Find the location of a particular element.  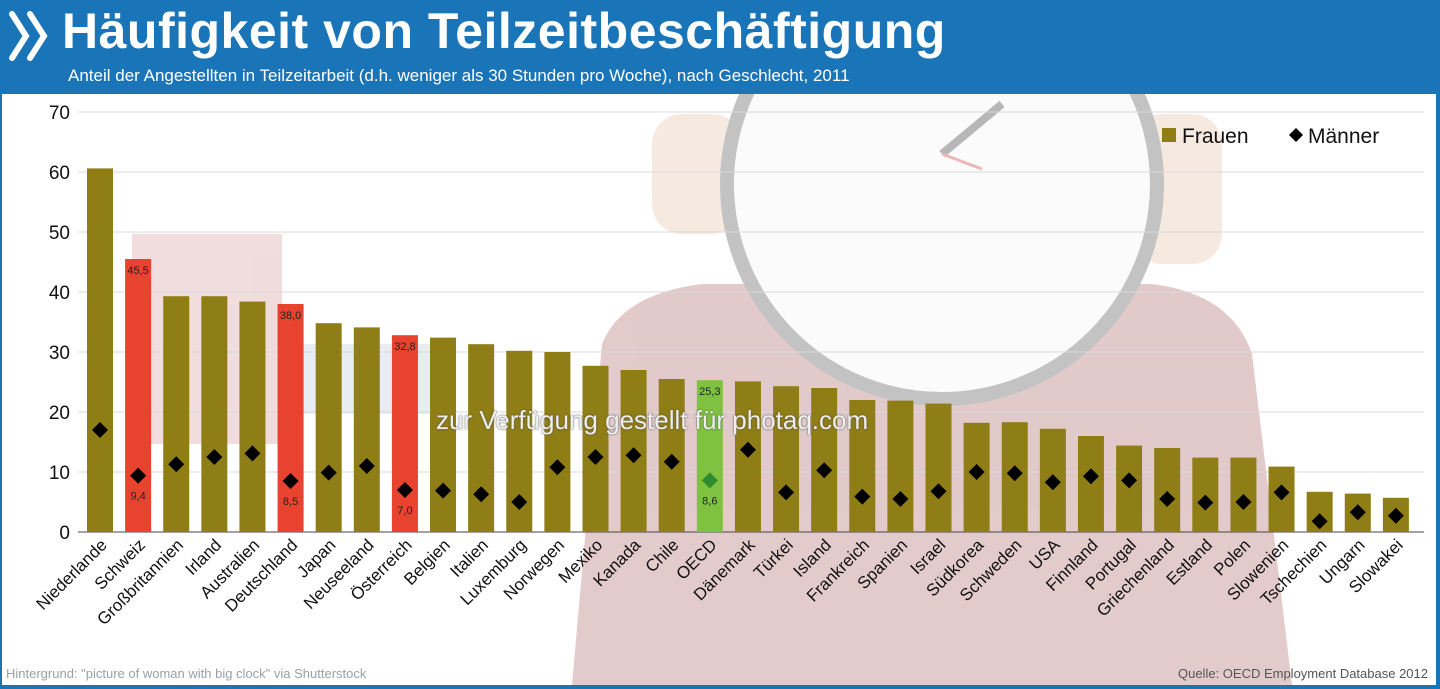

watermark-text: zur Verfügung gestellt für photaq.com is located at coordinates (652, 420).